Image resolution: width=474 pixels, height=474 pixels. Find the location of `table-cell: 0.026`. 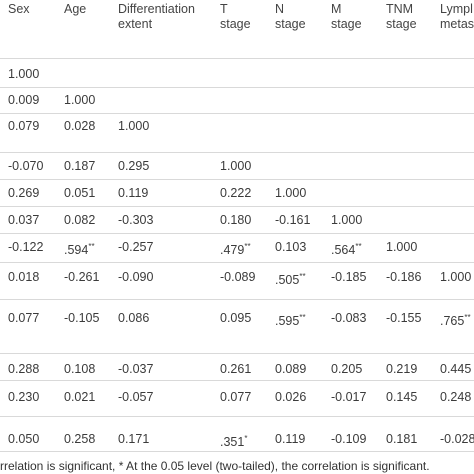

table-cell: 0.026 is located at coordinates (291, 397).